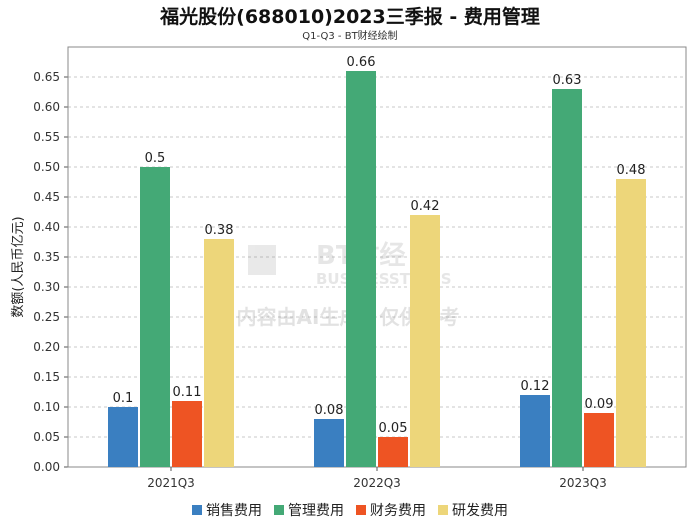 The height and width of the screenshot is (524, 700). Describe the element at coordinates (46, 437) in the screenshot. I see `y-tick-label: 0.05` at that location.